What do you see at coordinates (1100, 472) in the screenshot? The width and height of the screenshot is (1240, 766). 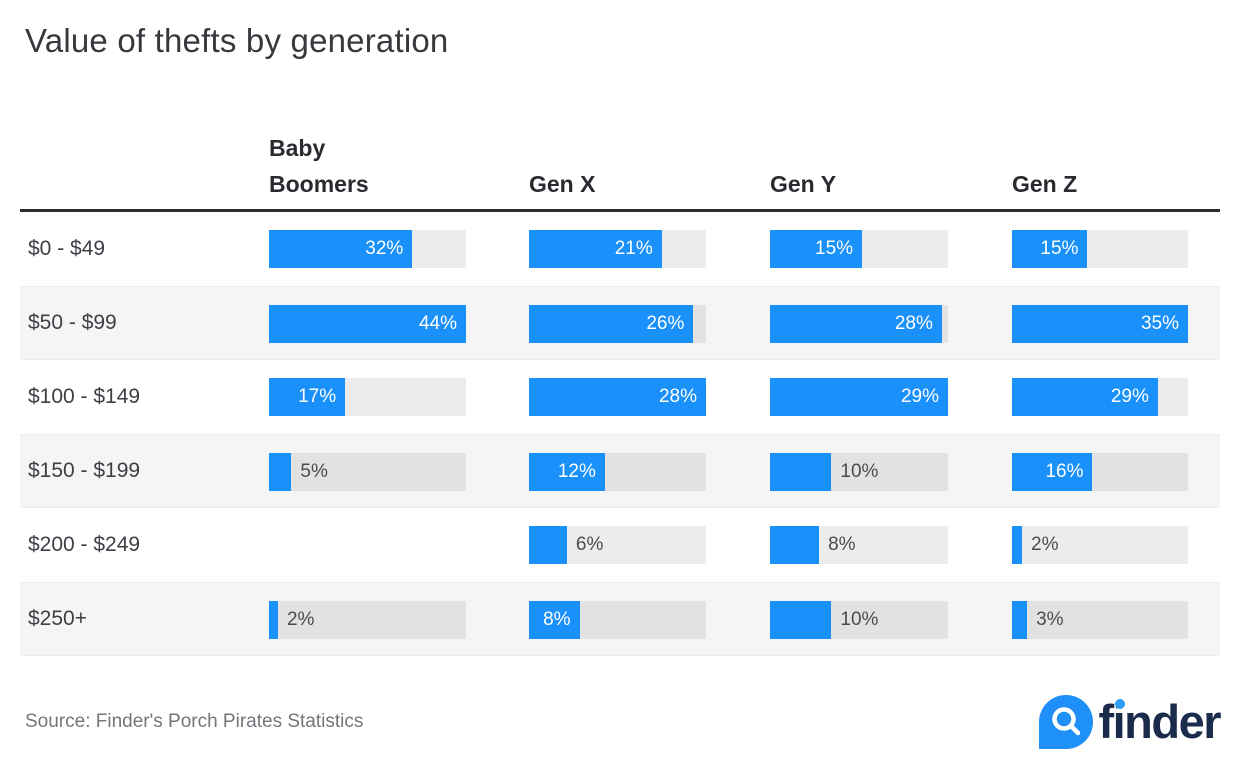 I see `bar-track: 16%` at bounding box center [1100, 472].